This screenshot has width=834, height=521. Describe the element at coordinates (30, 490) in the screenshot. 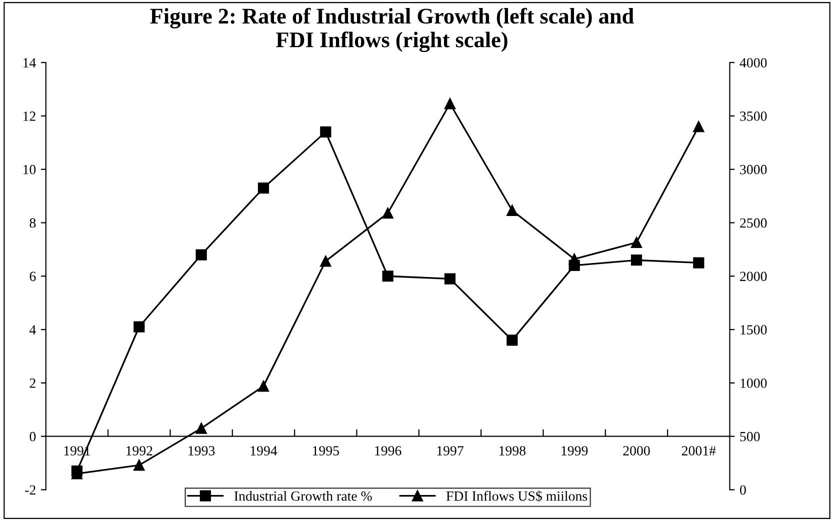

I see `y-tick-label: -2` at that location.